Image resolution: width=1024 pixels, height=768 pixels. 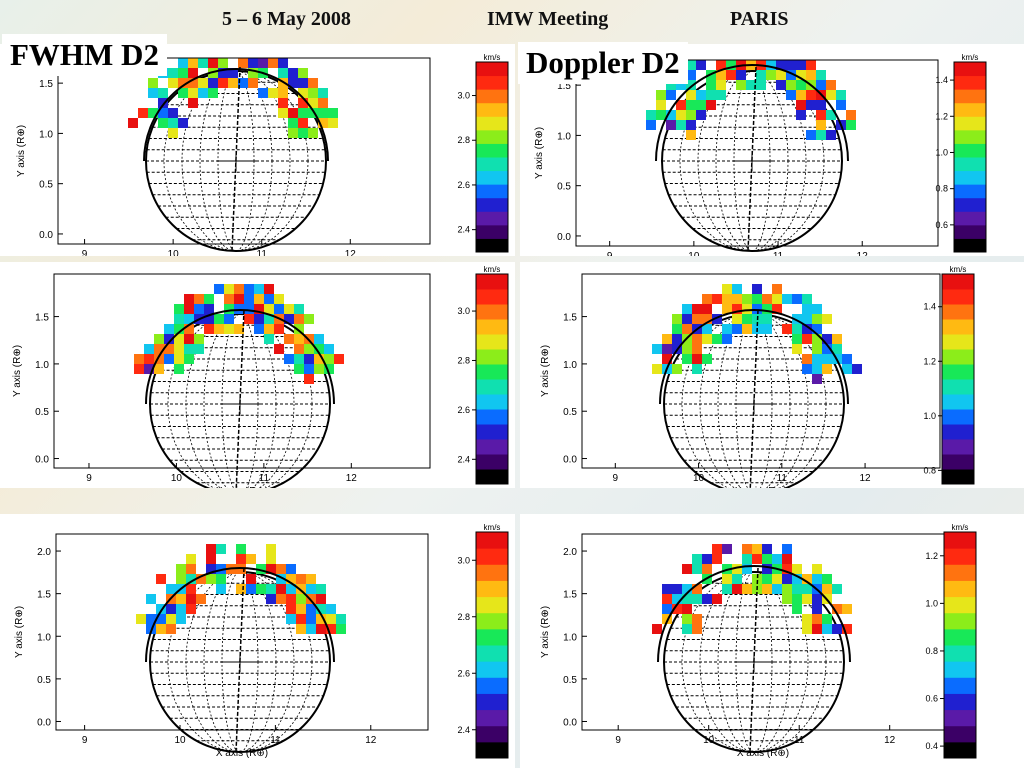 What do you see at coordinates (463, 730) in the screenshot?
I see `colorbar-tick-label: 2.4` at bounding box center [463, 730].